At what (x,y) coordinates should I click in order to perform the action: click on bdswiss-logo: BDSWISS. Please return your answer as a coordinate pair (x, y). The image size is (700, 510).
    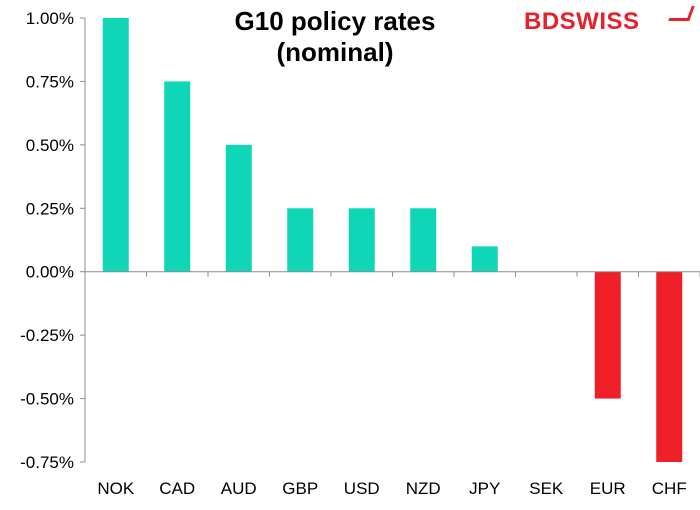
    Looking at the image, I should click on (609, 21).